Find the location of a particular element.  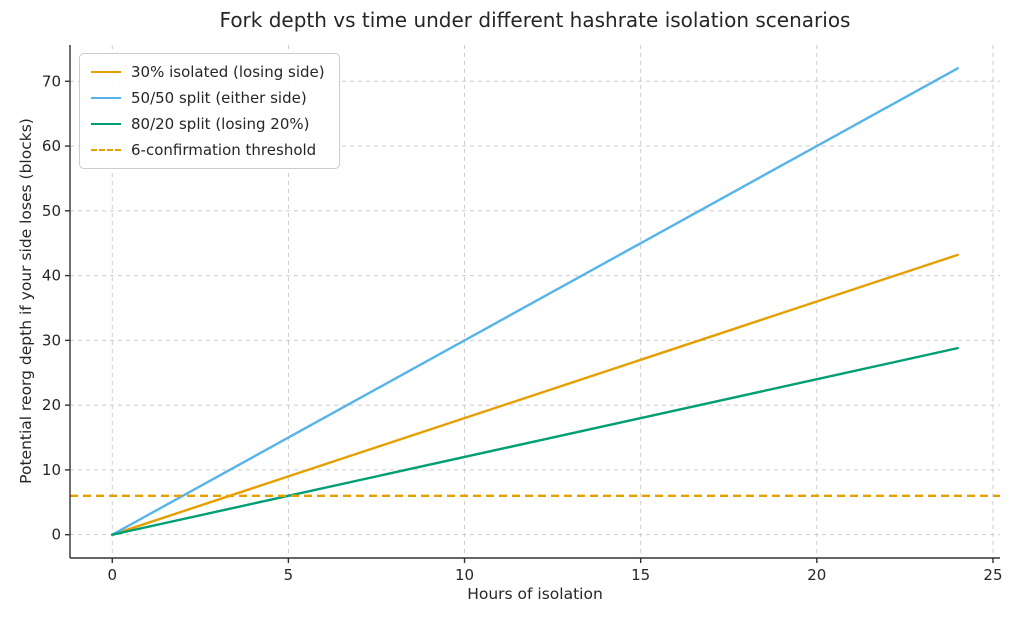

y-tick-label: 60 is located at coordinates (51, 146).